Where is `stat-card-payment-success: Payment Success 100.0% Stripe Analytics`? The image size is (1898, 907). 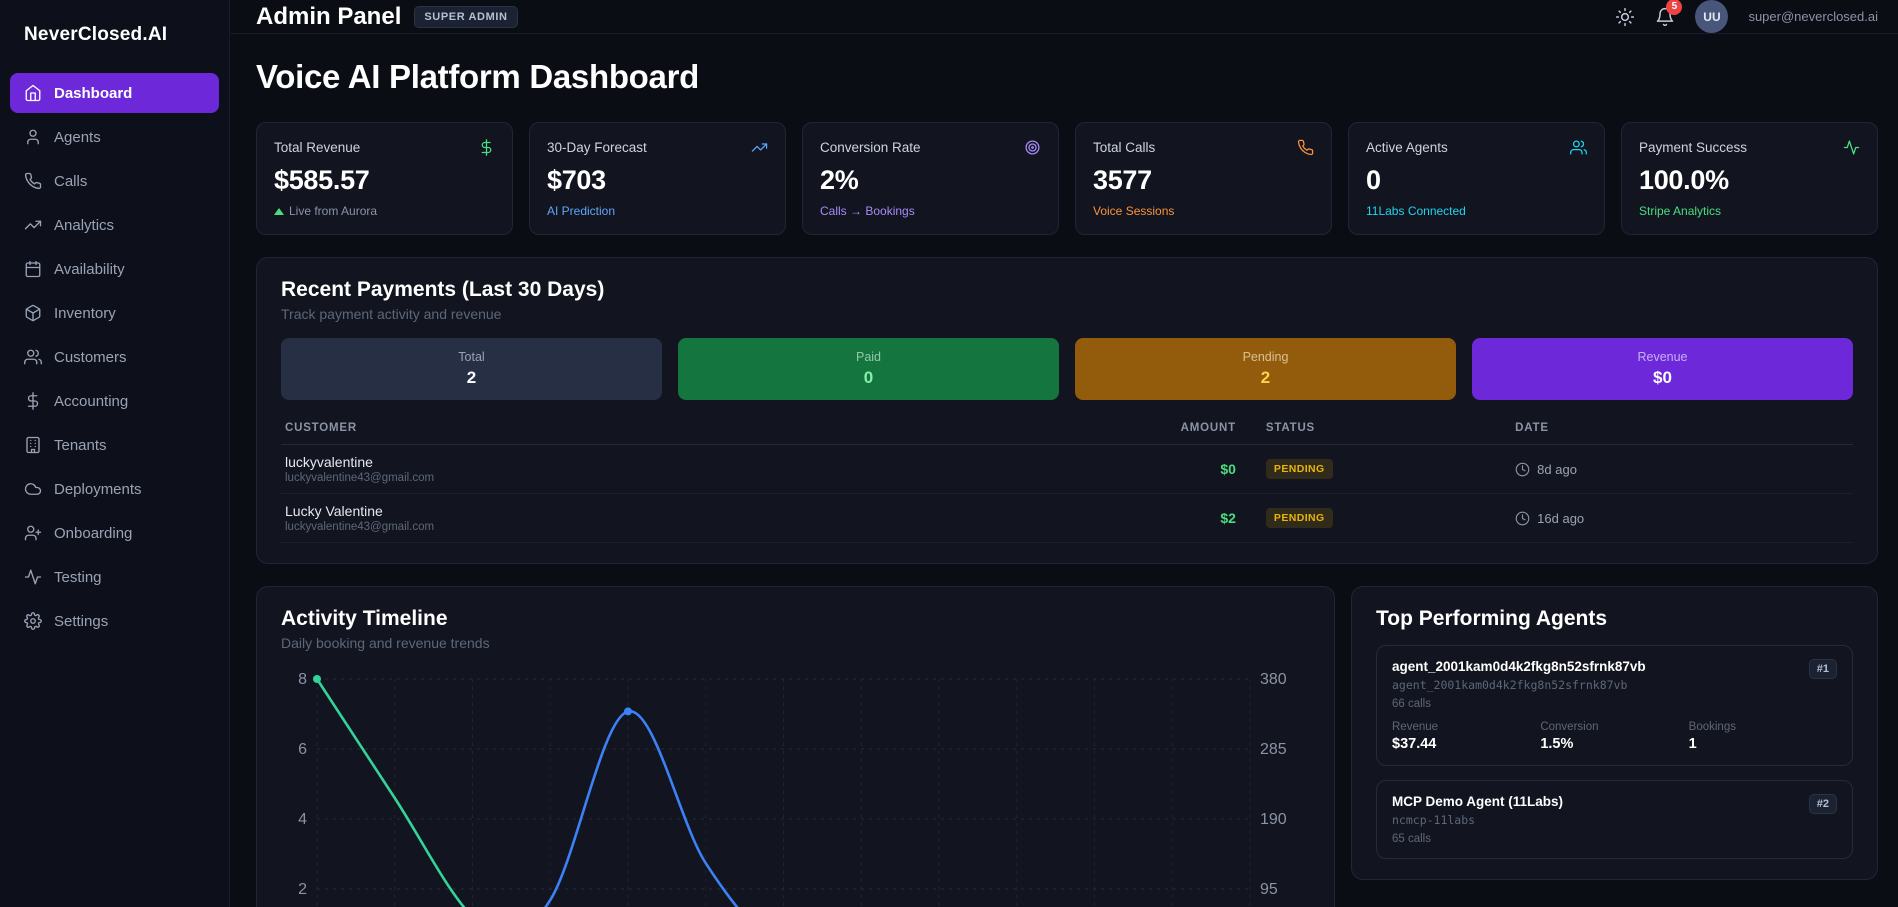 stat-card-payment-success: Payment Success 100.0% Stripe Analytics is located at coordinates (1749, 178).